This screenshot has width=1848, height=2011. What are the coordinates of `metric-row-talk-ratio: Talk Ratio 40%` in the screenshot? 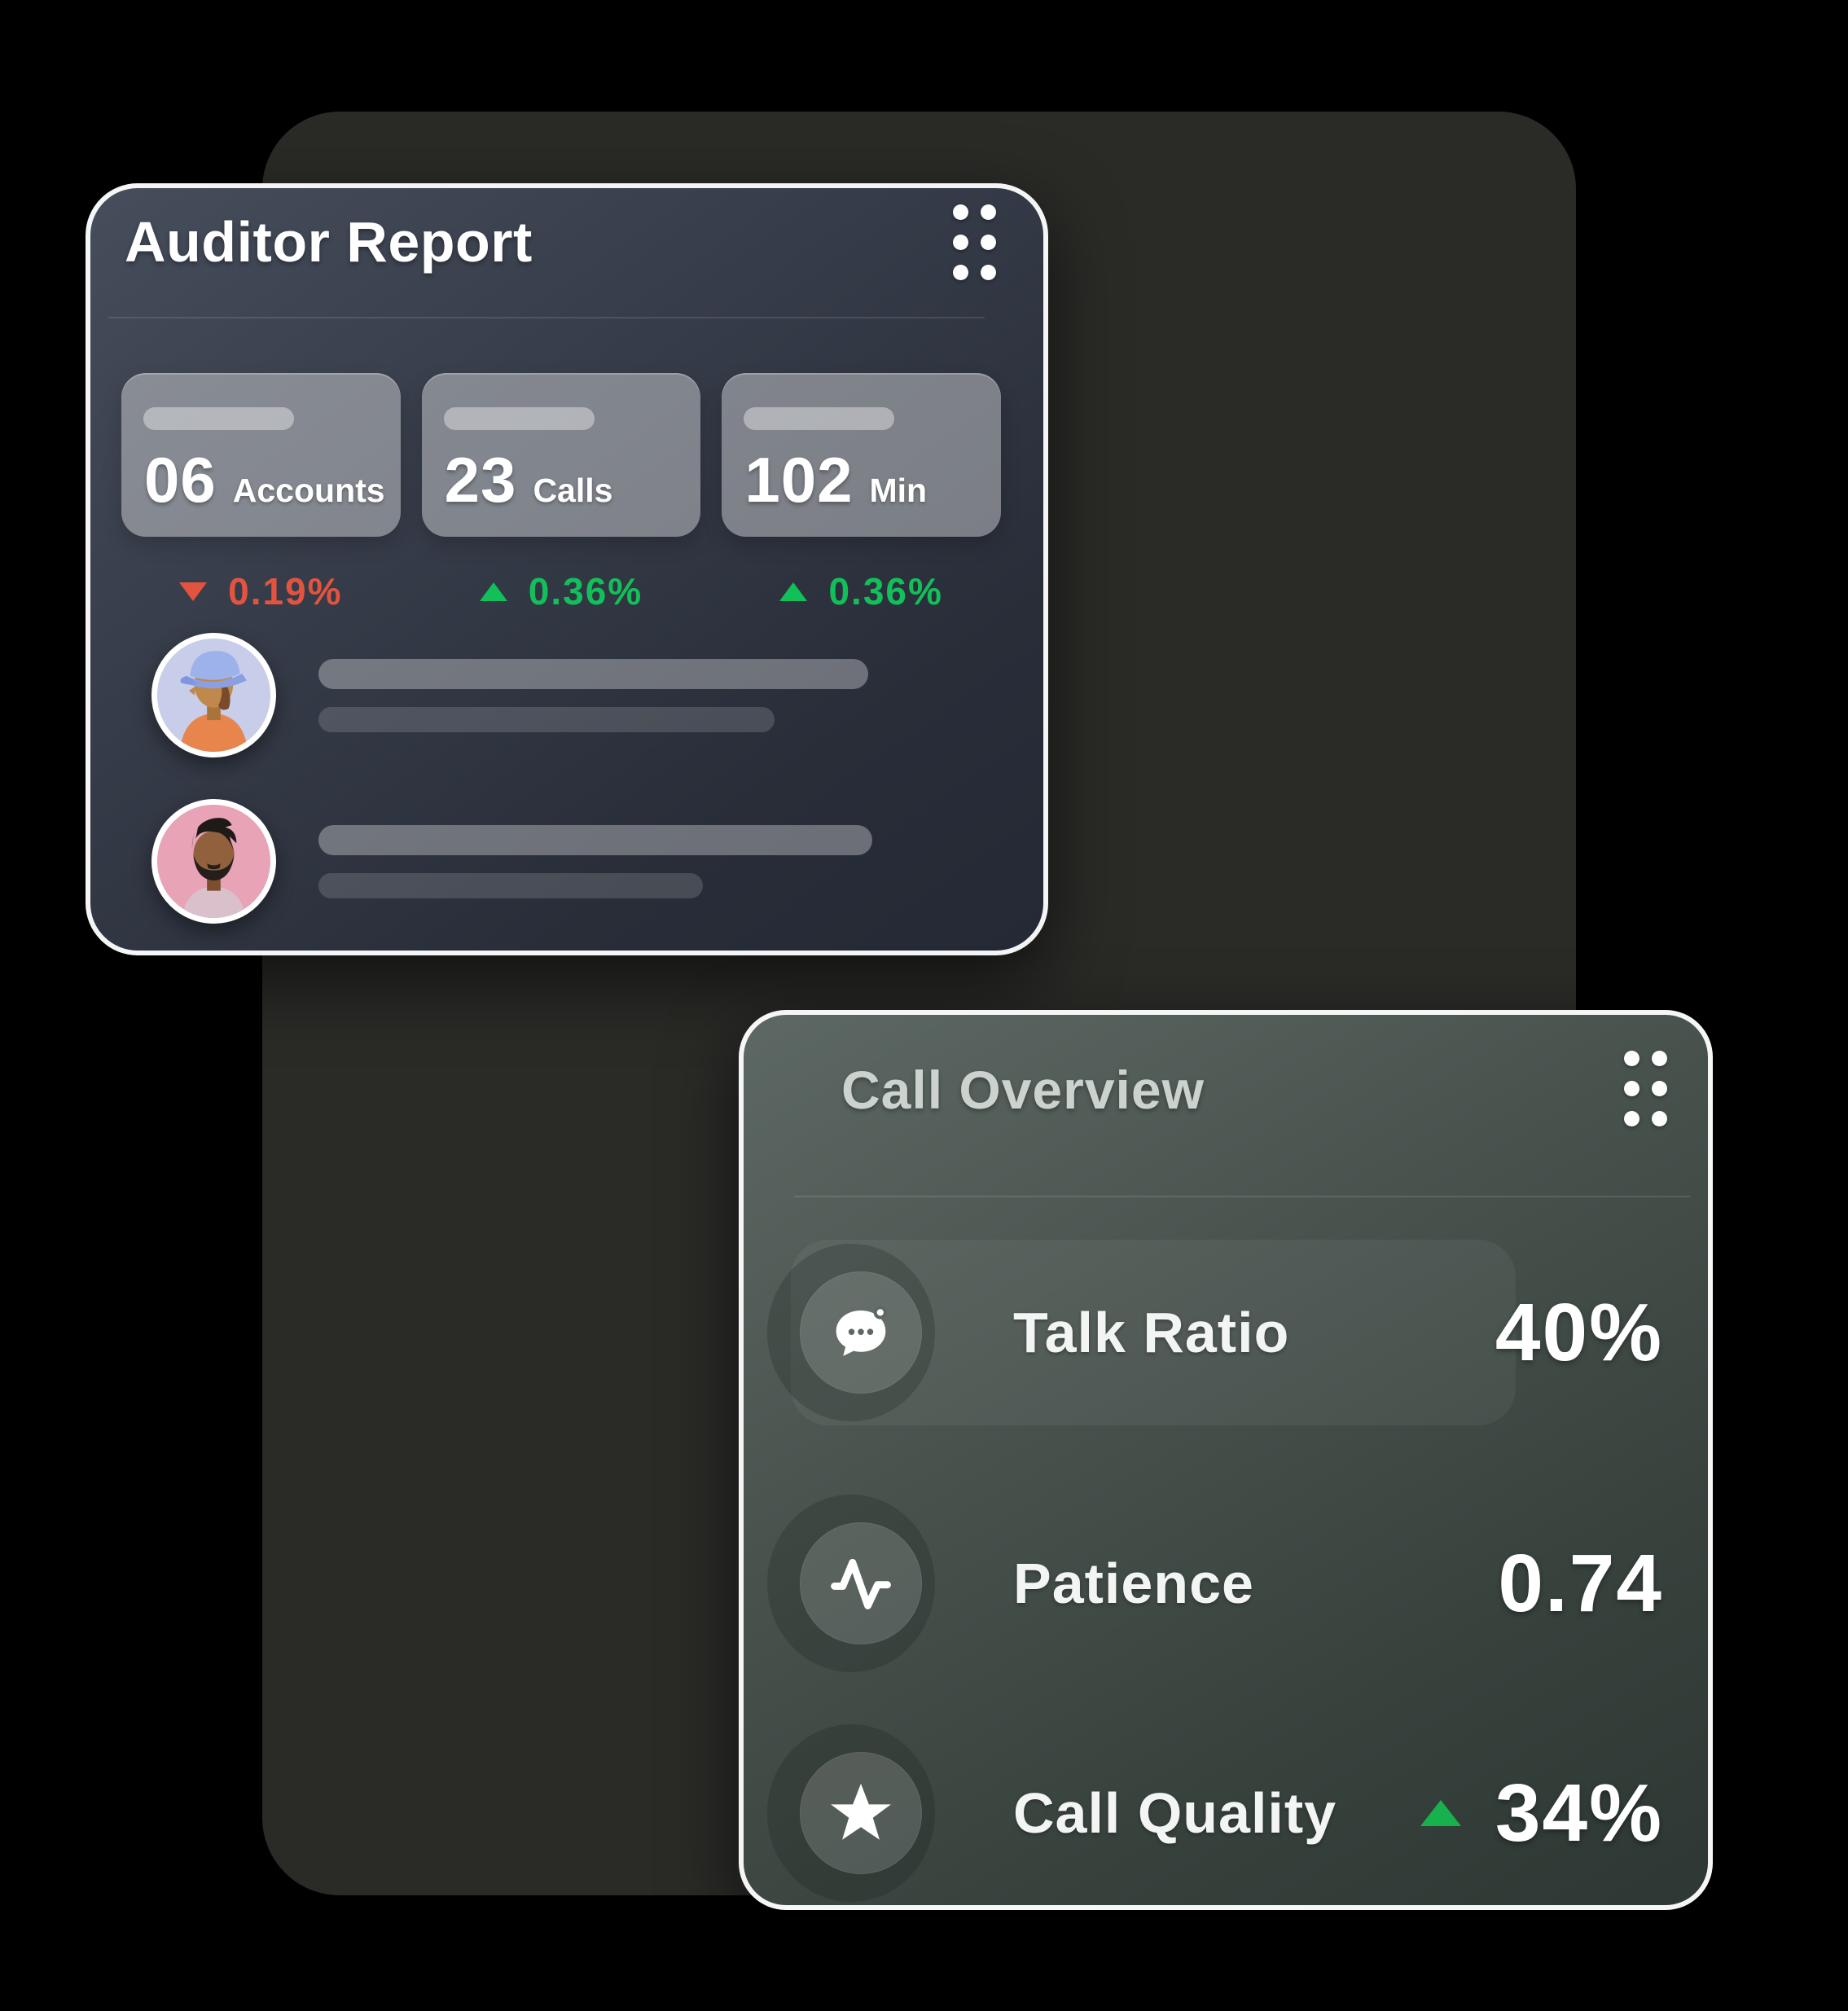 It's located at (1215, 1332).